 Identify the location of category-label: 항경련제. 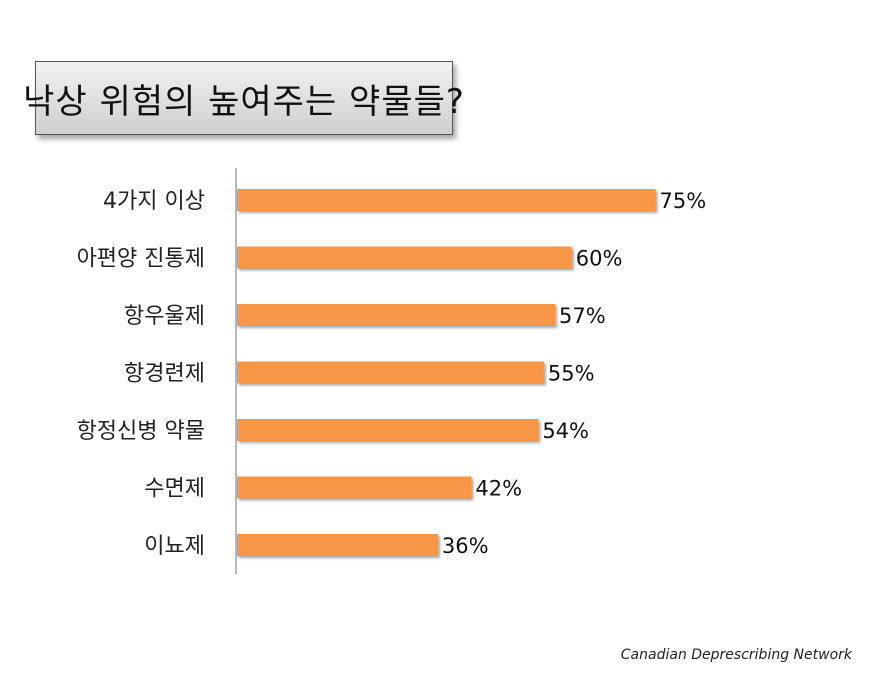
(164, 374).